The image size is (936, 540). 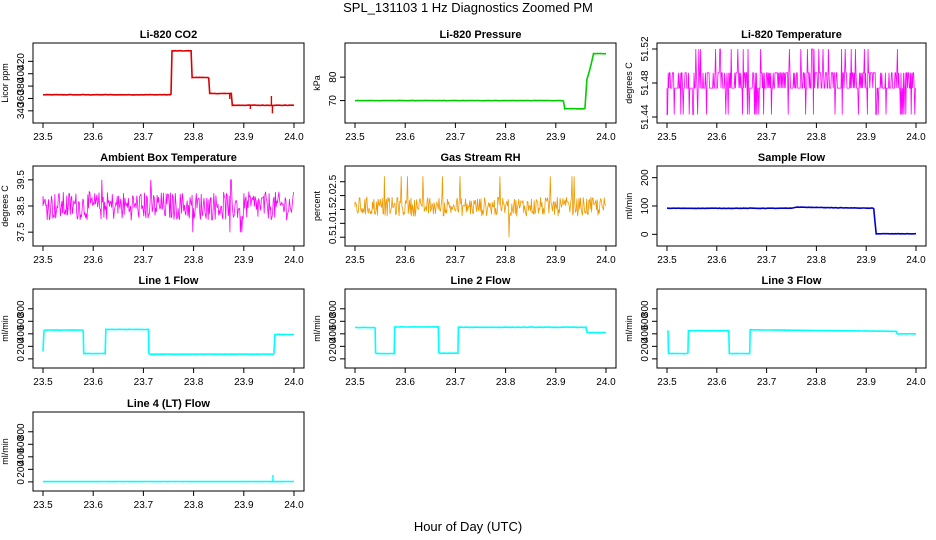 What do you see at coordinates (468, 7) in the screenshot?
I see `figure-title: SPL_131103 1 Hz Diagnostics Zoomed PM` at bounding box center [468, 7].